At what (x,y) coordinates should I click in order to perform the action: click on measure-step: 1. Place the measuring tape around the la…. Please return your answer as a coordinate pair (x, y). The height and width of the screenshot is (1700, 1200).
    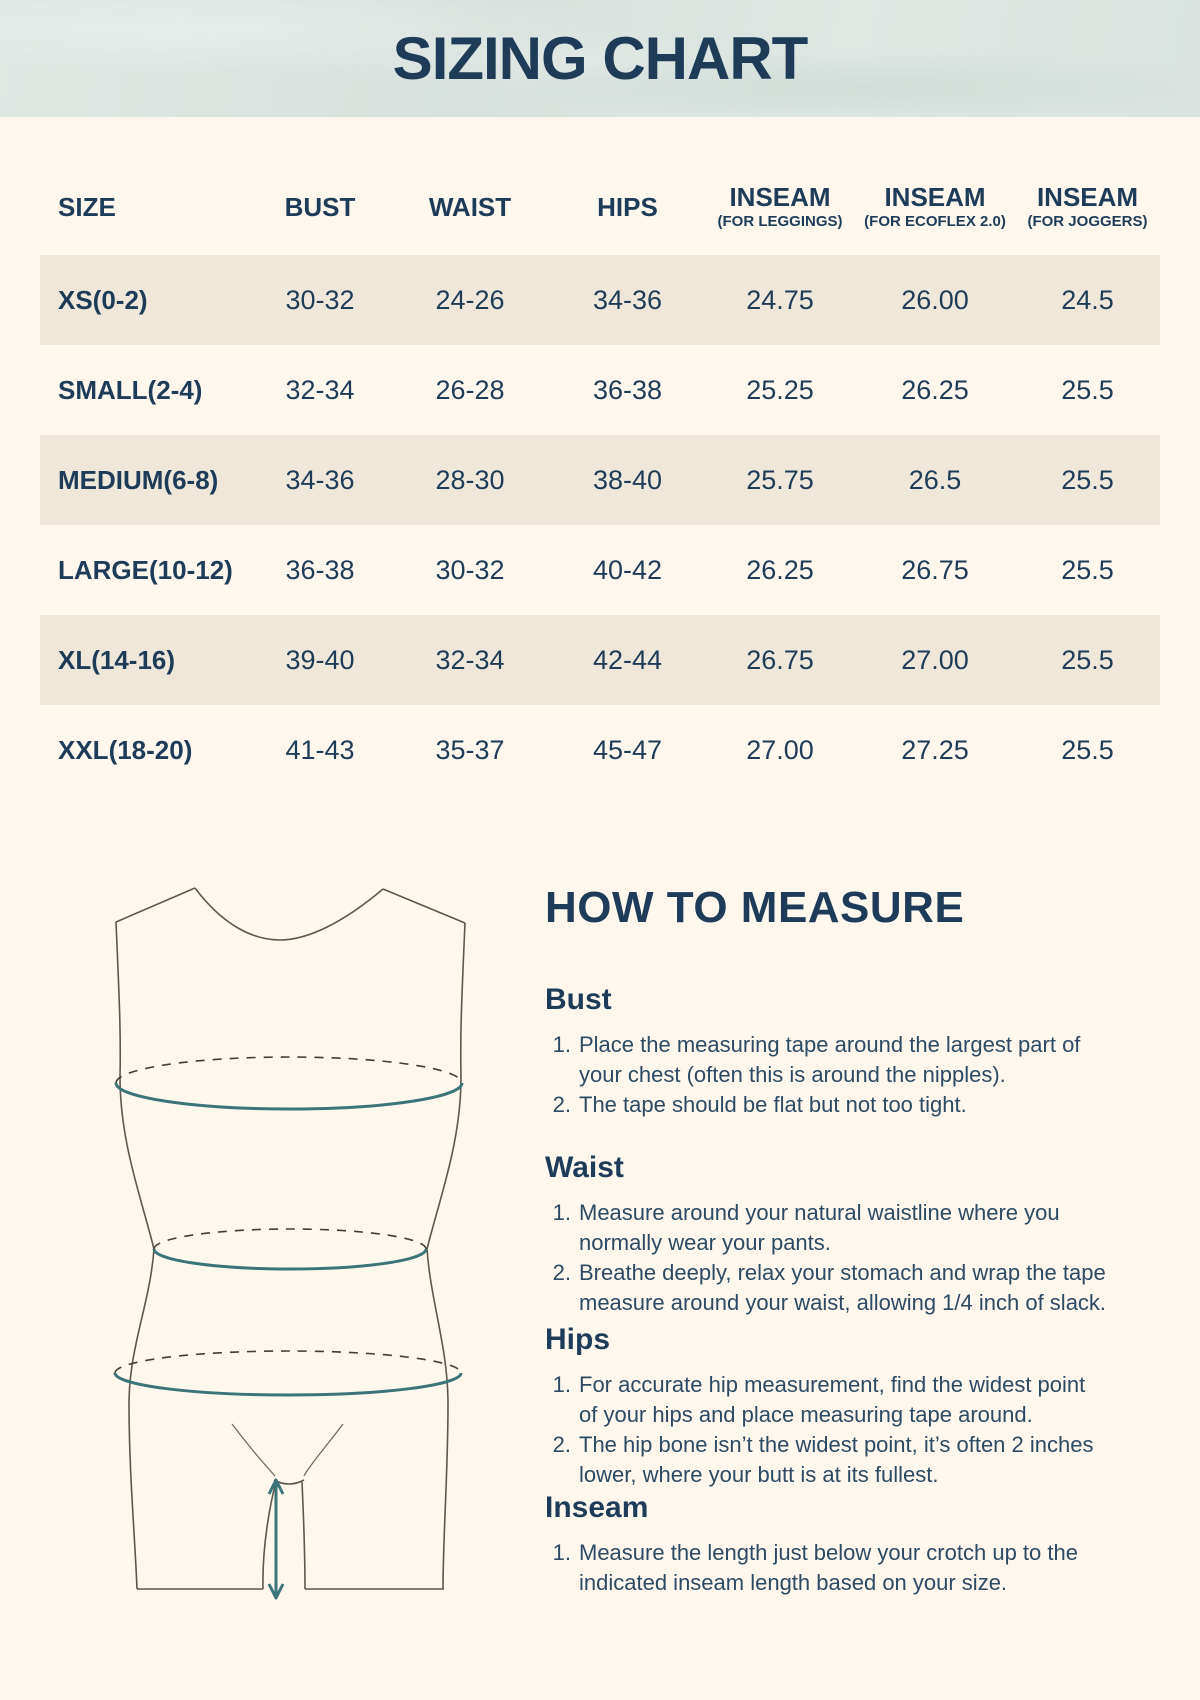
    Looking at the image, I should click on (835, 1060).